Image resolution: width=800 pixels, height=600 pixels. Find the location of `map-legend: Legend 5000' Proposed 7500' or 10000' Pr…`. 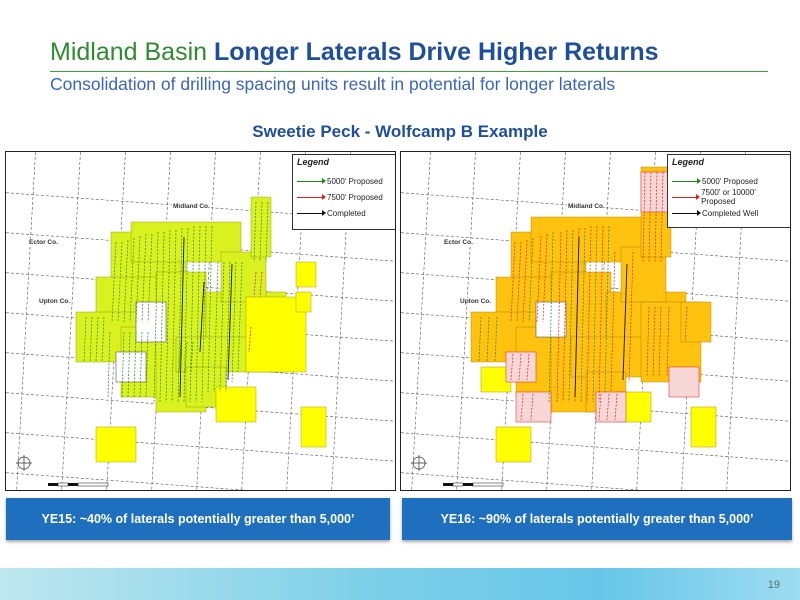

map-legend: Legend 5000' Proposed 7500' or 10000' Pr… is located at coordinates (728, 191).